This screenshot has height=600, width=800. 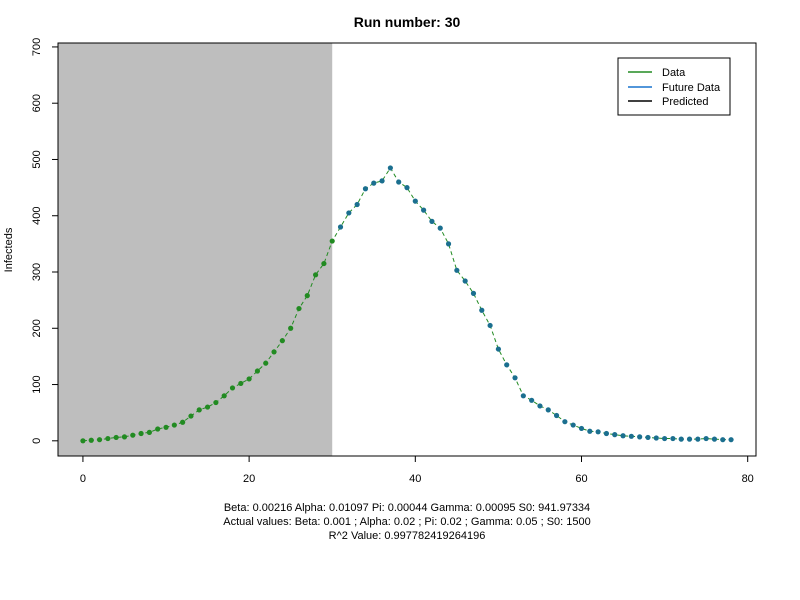 What do you see at coordinates (685, 102) in the screenshot?
I see `legend-label-predicted: Predicted` at bounding box center [685, 102].